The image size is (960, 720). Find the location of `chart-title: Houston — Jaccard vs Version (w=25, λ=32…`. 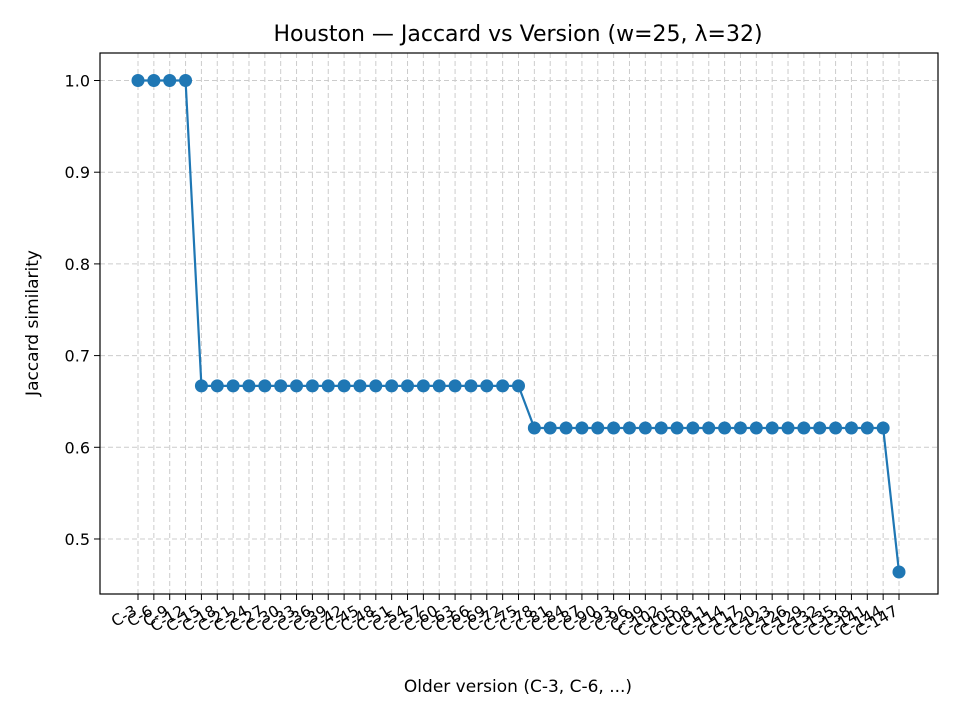

chart-title: Houston — Jaccard vs Version (w=25, λ=32… is located at coordinates (517, 34).